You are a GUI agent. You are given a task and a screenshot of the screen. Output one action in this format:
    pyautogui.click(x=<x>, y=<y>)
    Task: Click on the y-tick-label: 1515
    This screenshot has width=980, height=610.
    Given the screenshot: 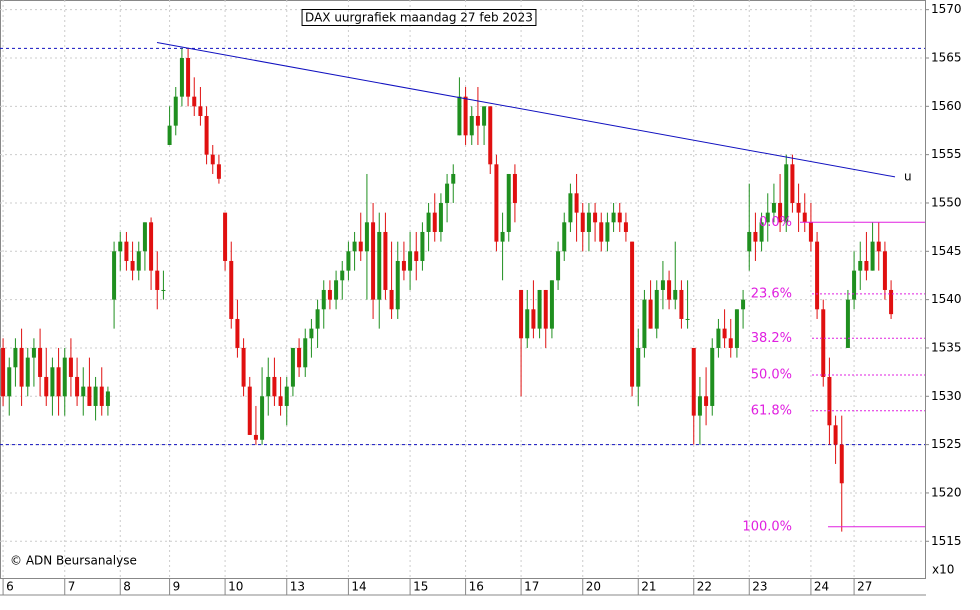 What is the action you would take?
    pyautogui.click(x=946, y=541)
    